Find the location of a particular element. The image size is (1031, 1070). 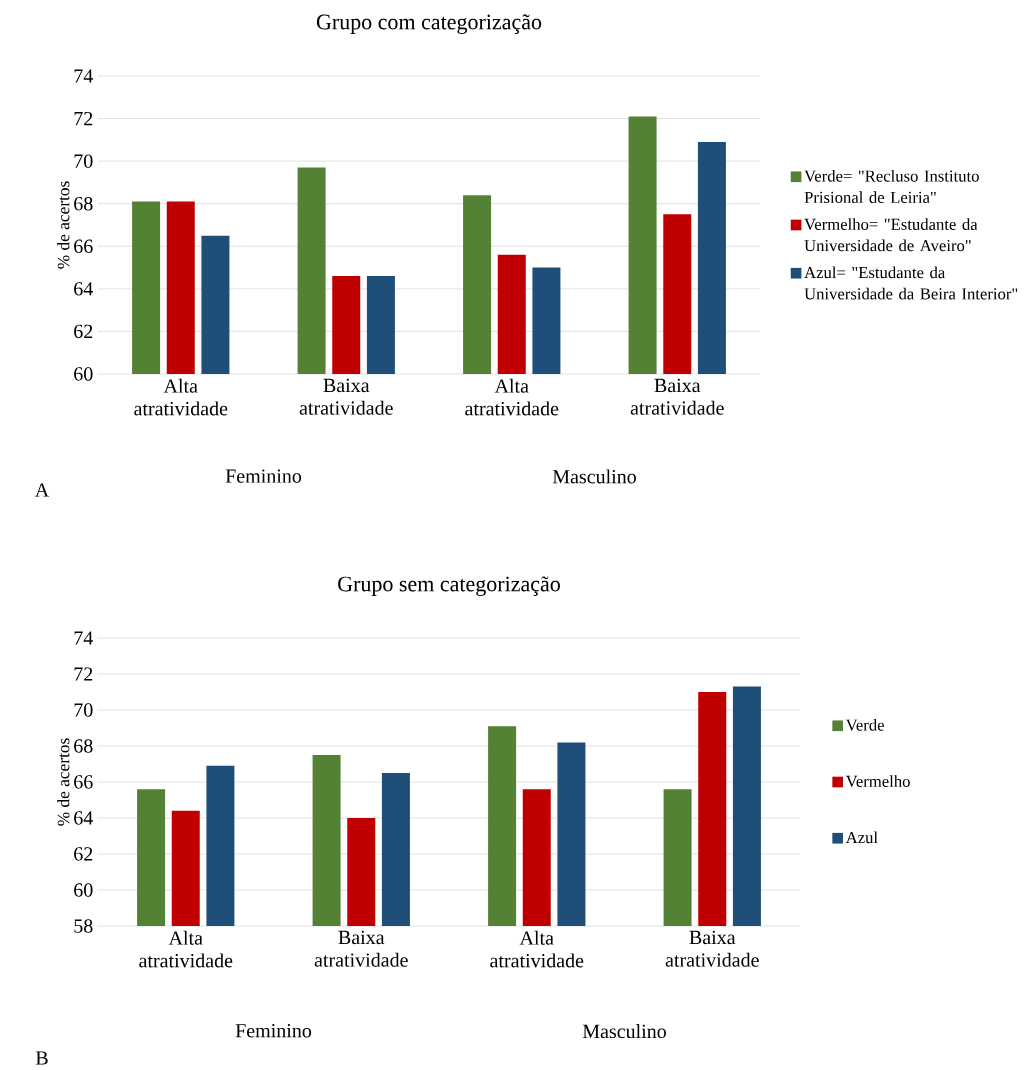

legend-label: Azul= "Estudante da Universidade da Beira Interior" is located at coordinates (911, 283).